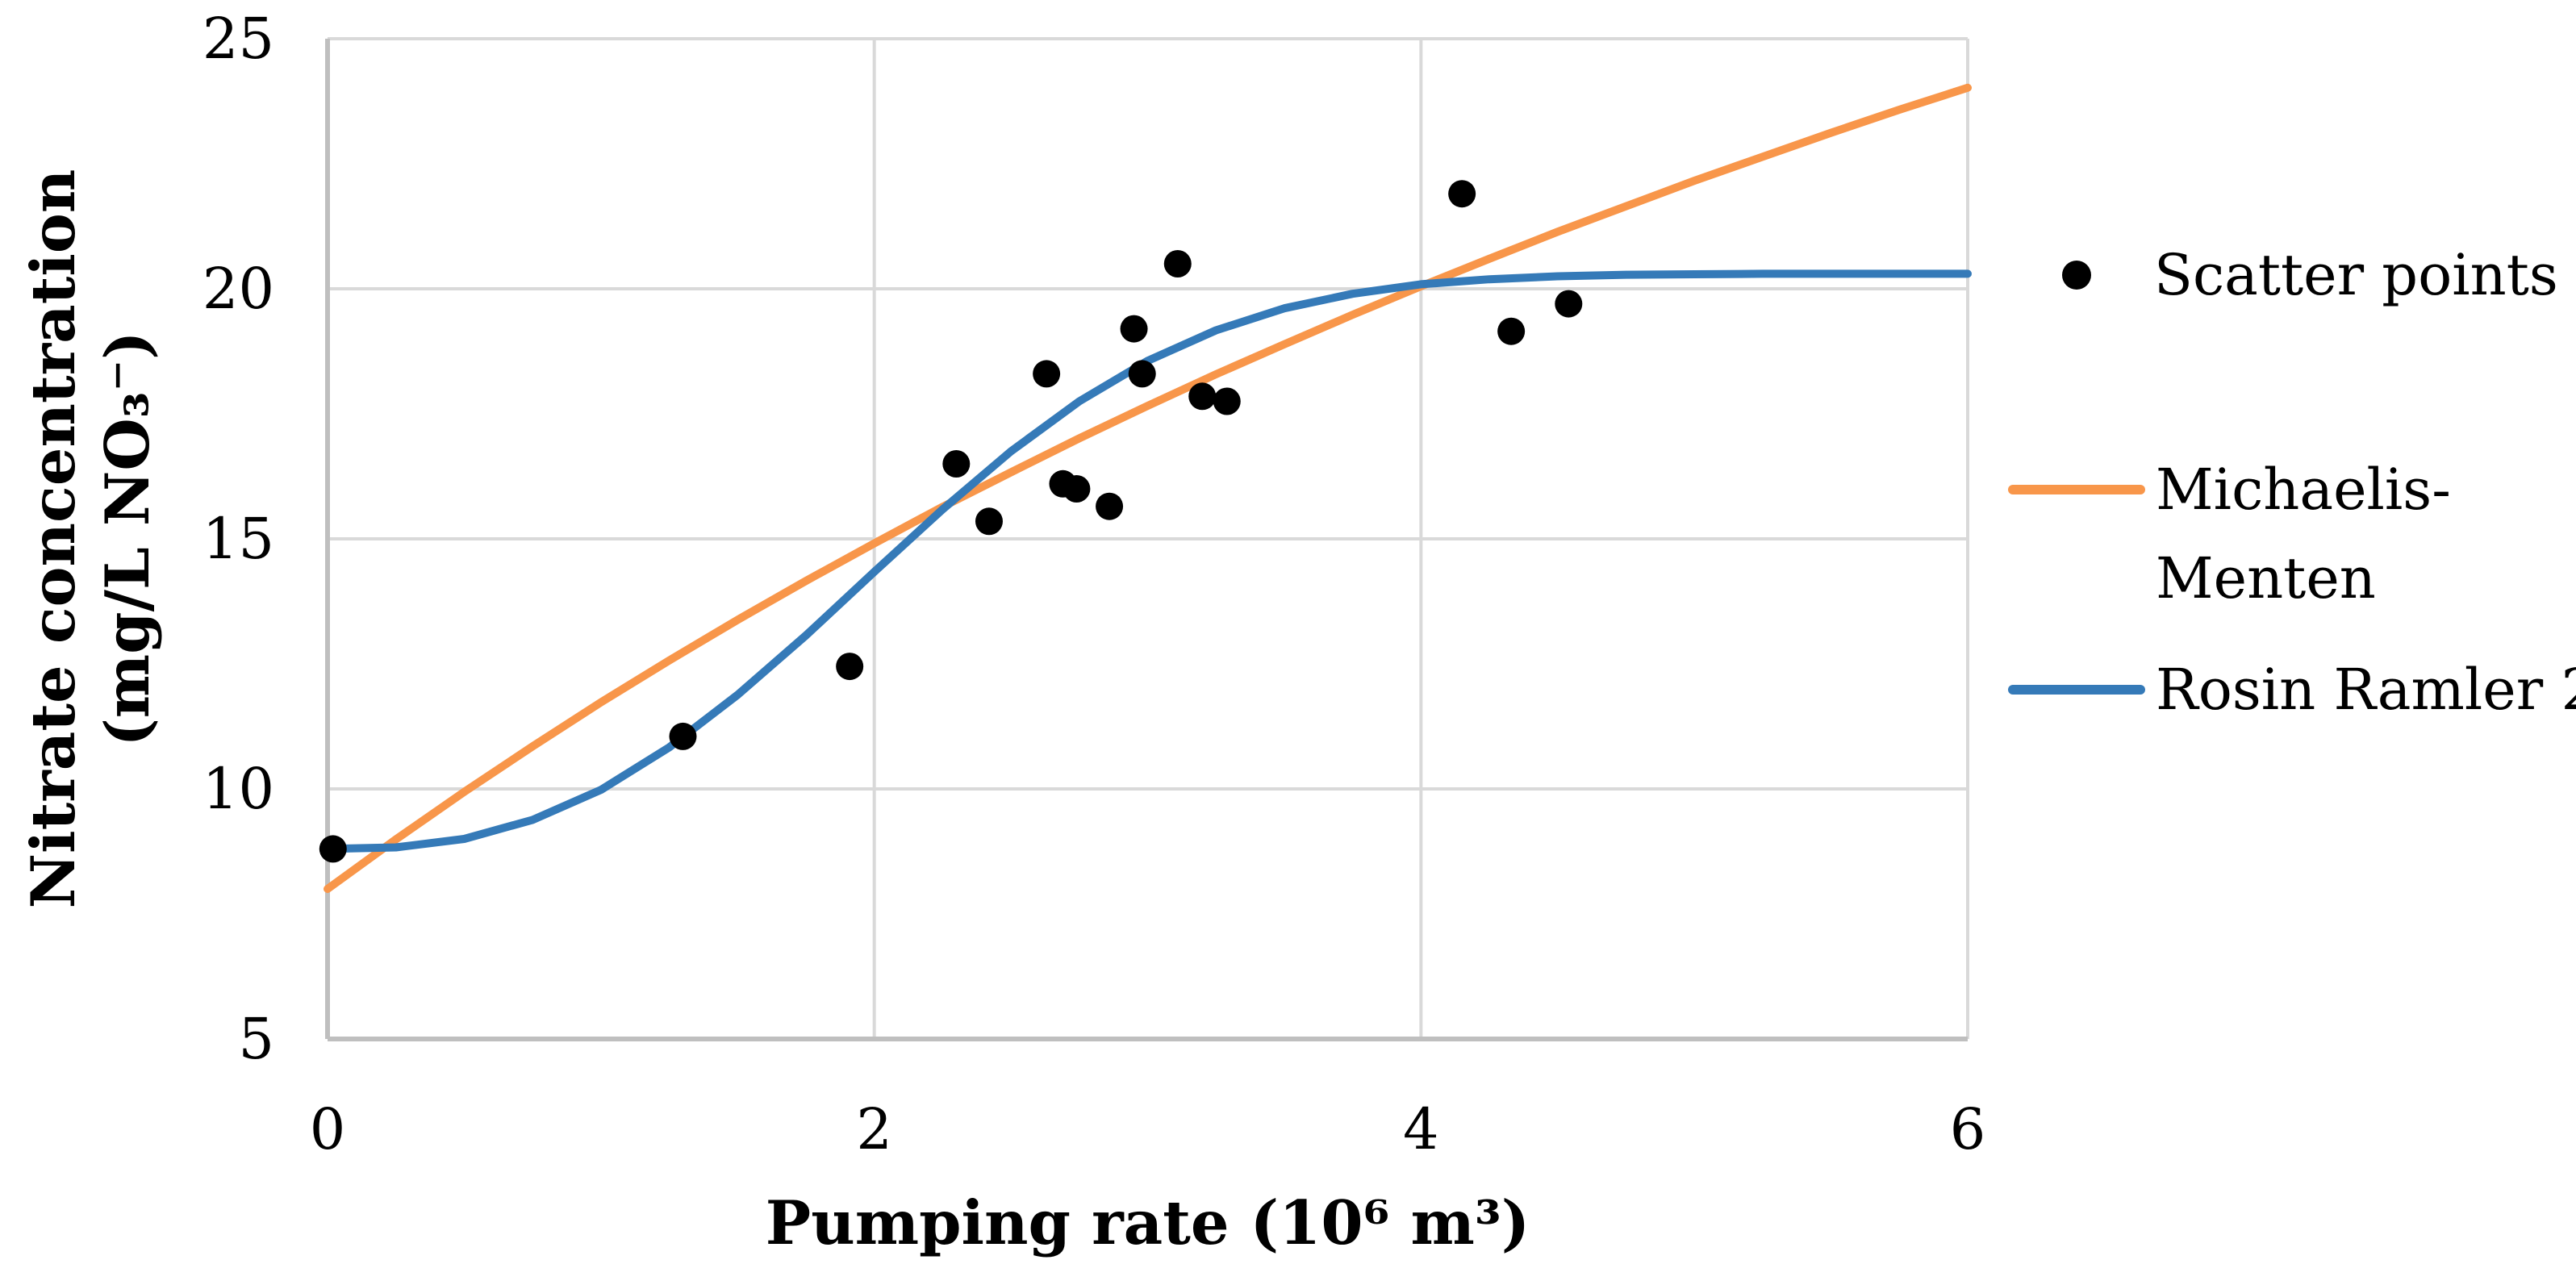 This screenshot has height=1285, width=2576. I want to click on scatter-legend-marker-icon, so click(2077, 275).